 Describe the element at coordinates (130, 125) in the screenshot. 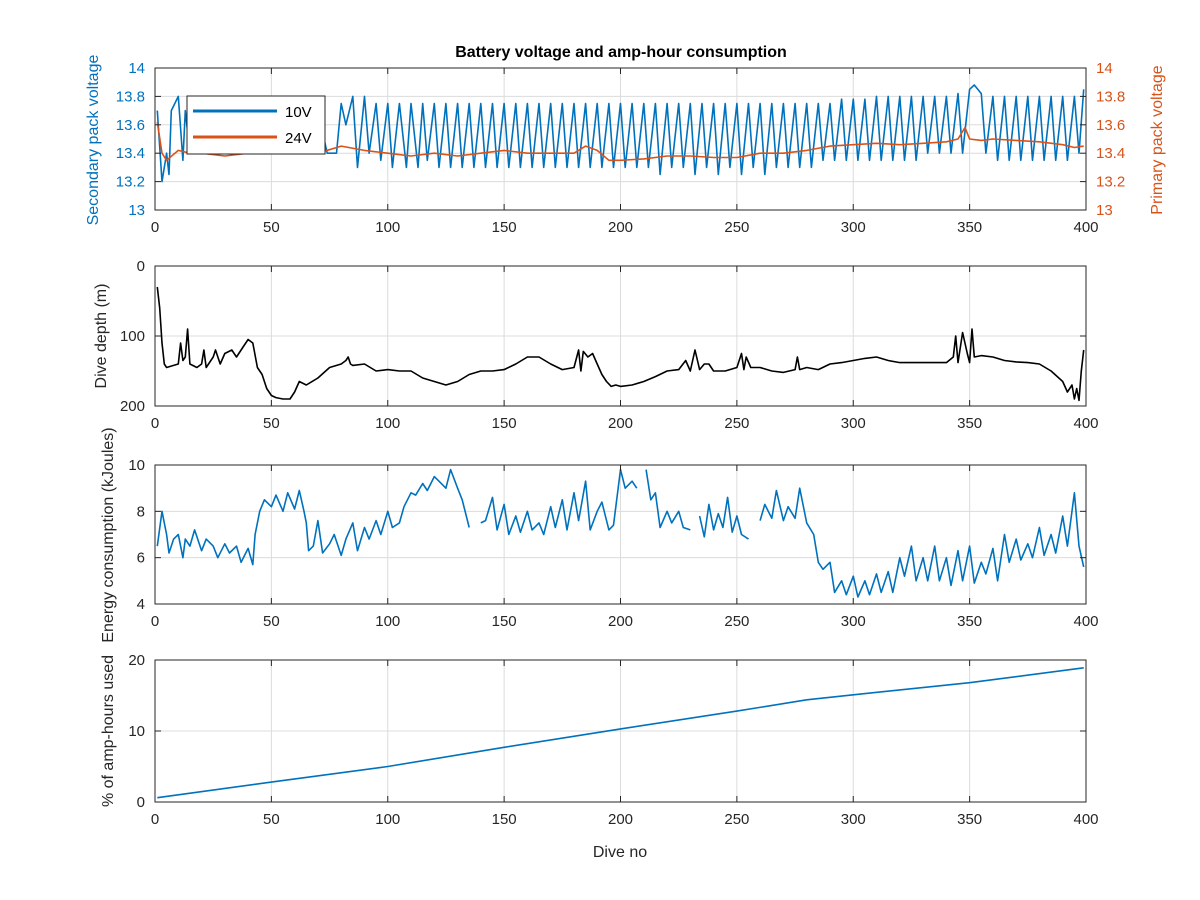

I see `y-tick-label: 13.6` at that location.